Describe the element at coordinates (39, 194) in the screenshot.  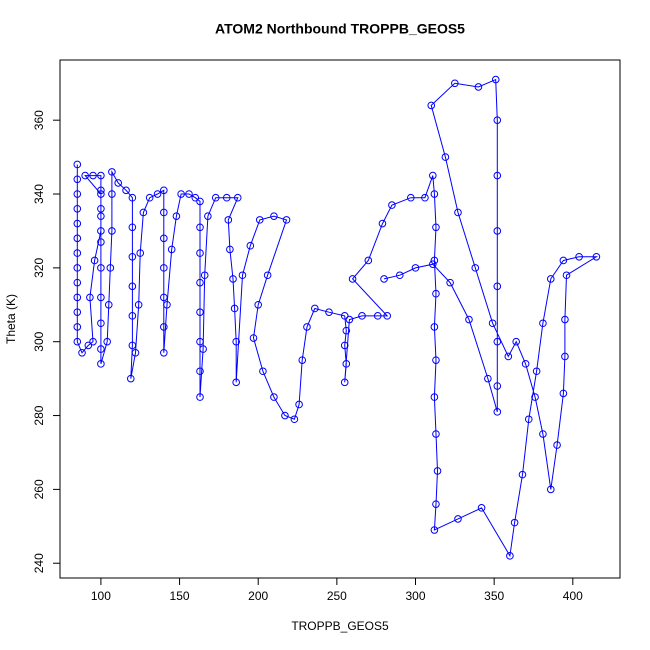
I see `y-tick-label: 340` at that location.